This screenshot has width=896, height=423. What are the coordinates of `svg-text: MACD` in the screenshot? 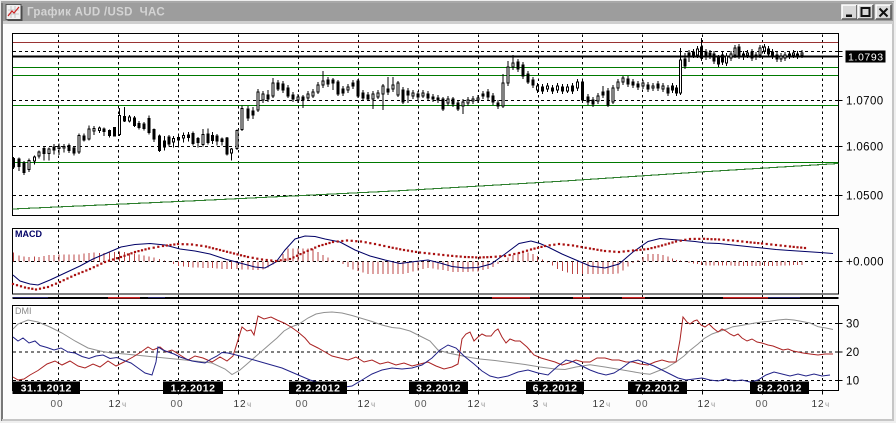 It's located at (28, 234).